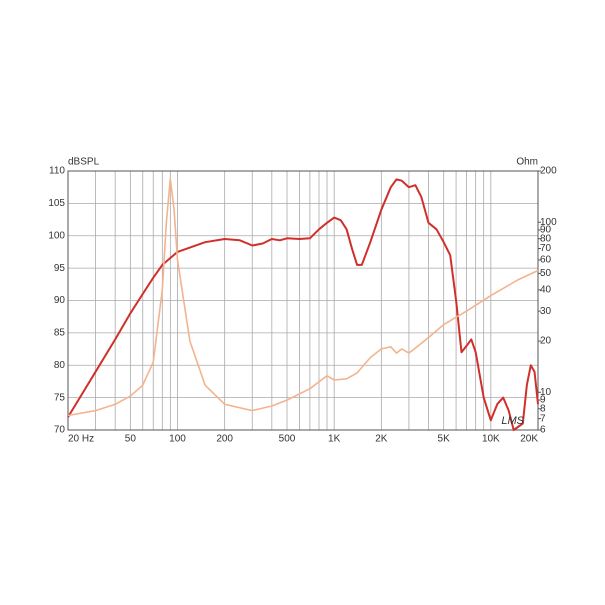 Image resolution: width=605 pixels, height=605 pixels. What do you see at coordinates (546, 311) in the screenshot?
I see `y2-tick-label: 30` at bounding box center [546, 311].